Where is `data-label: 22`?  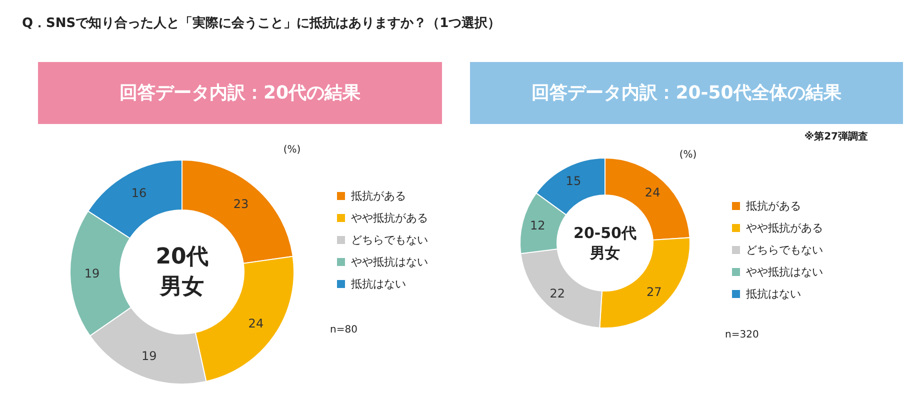
data-label: 22 is located at coordinates (558, 293).